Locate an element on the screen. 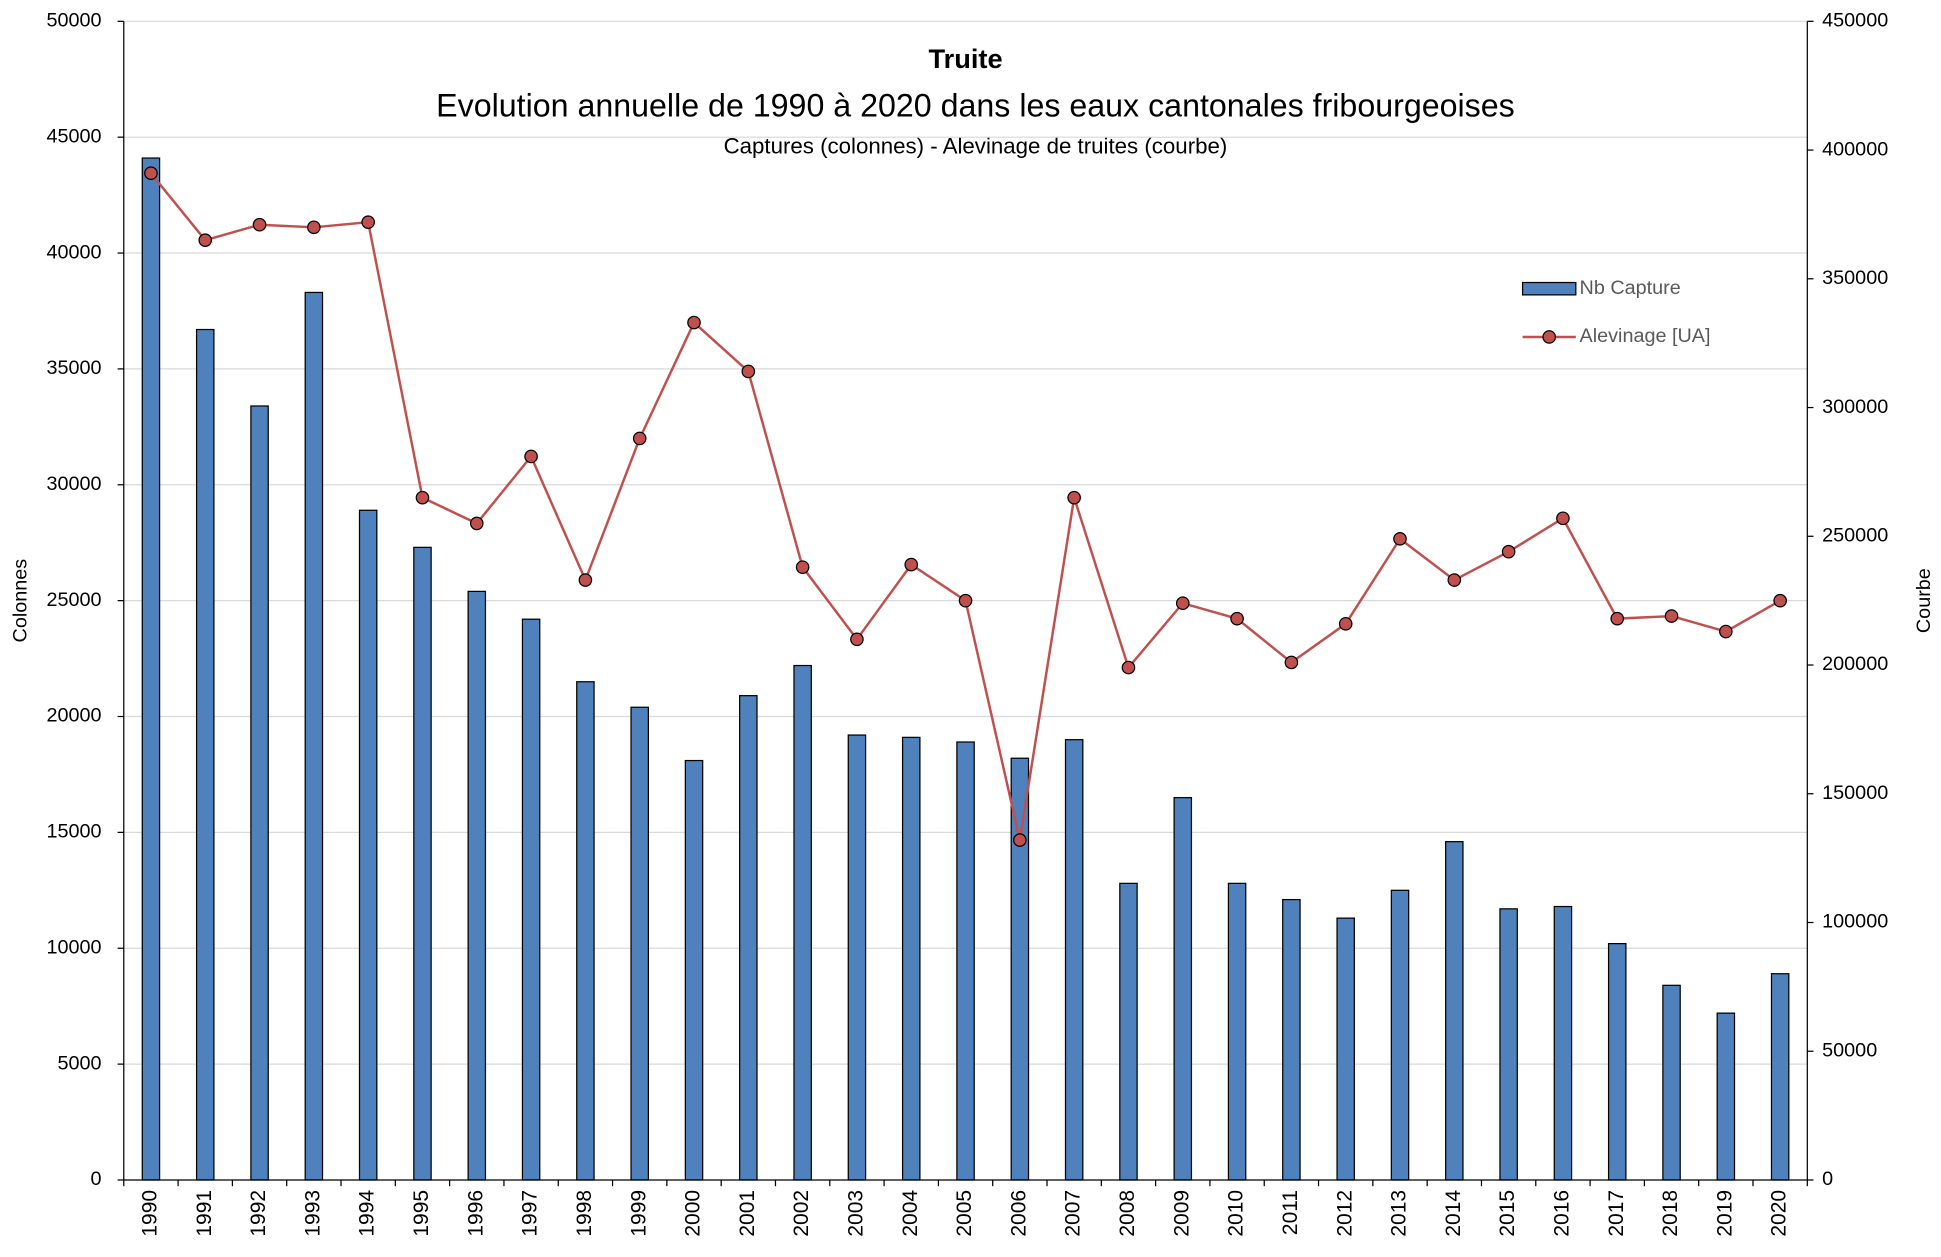 This screenshot has height=1257, width=1941. y2-tick-label: 100000 is located at coordinates (1855, 922).